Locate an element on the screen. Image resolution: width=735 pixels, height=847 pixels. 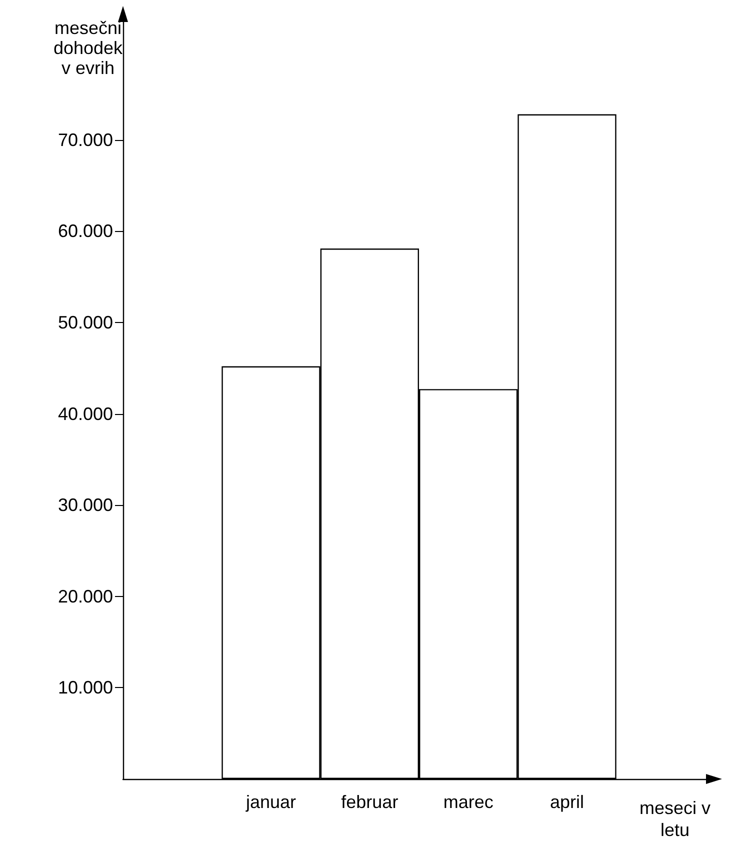
x-tick-label: april is located at coordinates (567, 802).